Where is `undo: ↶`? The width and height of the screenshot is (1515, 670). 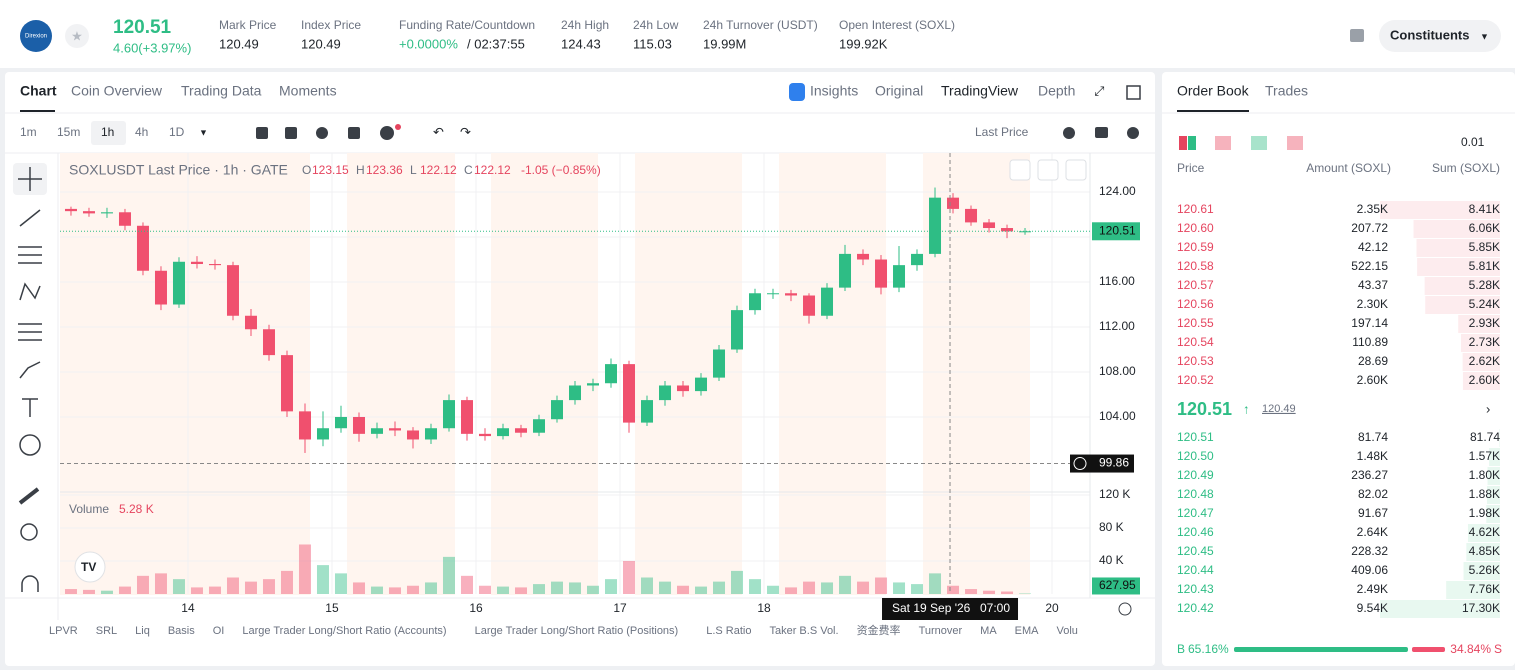
undo: ↶ is located at coordinates (438, 131).